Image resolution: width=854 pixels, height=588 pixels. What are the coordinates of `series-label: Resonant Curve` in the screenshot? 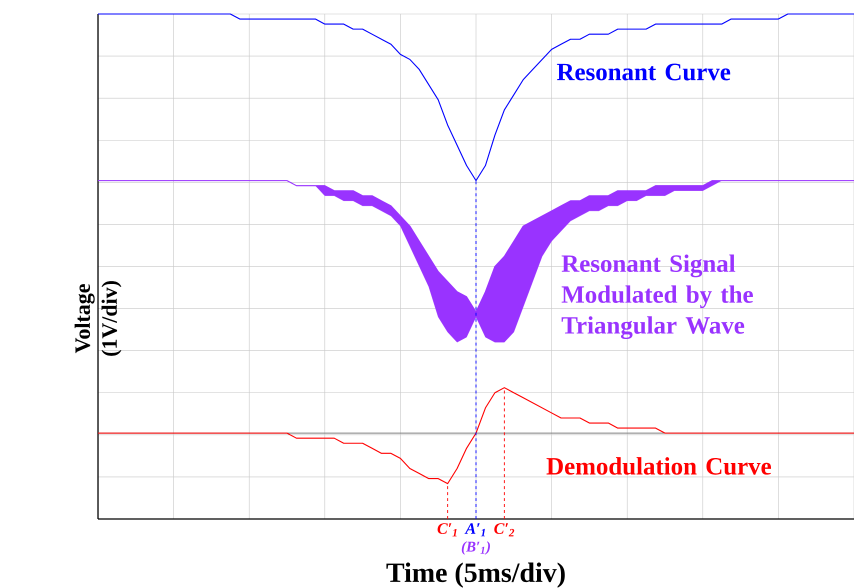 It's located at (643, 72).